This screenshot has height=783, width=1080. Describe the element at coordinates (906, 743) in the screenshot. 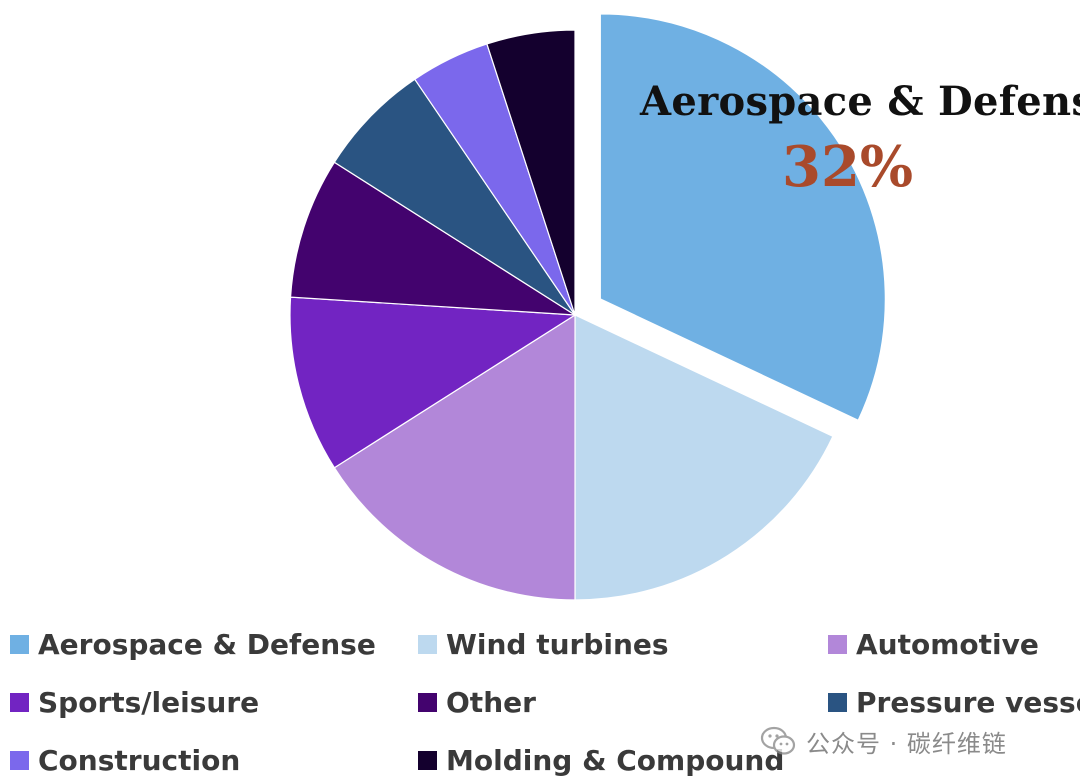

I see `watermark-text: 公众号 · 碳纤维链` at that location.